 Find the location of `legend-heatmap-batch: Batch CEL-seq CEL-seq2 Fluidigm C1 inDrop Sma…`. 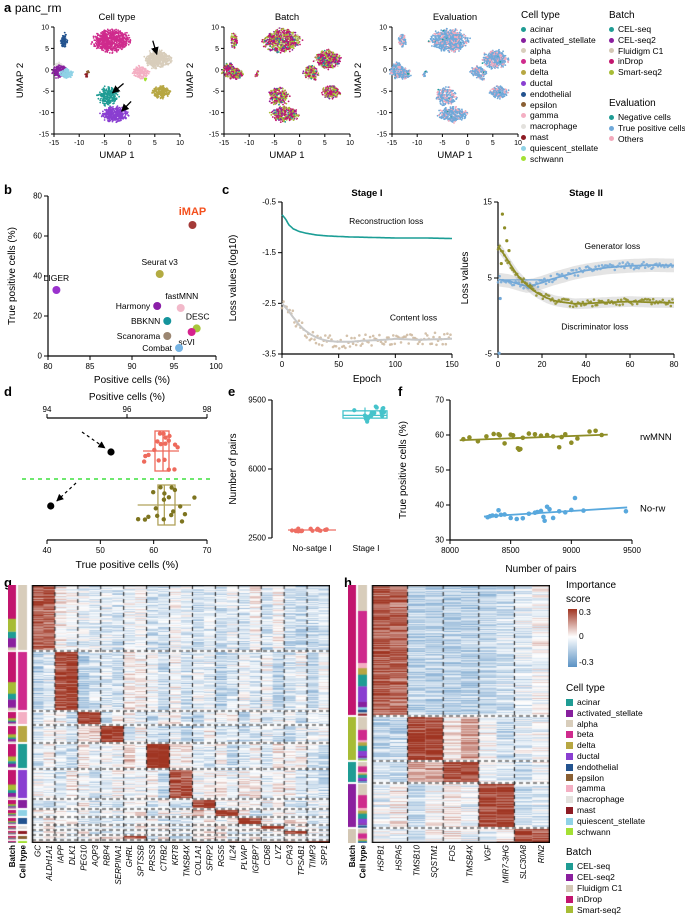

legend-heatmap-batch: Batch CEL-seq CEL-seq2 Fluidigm C1 inDrop Sma… is located at coordinates (625, 881).